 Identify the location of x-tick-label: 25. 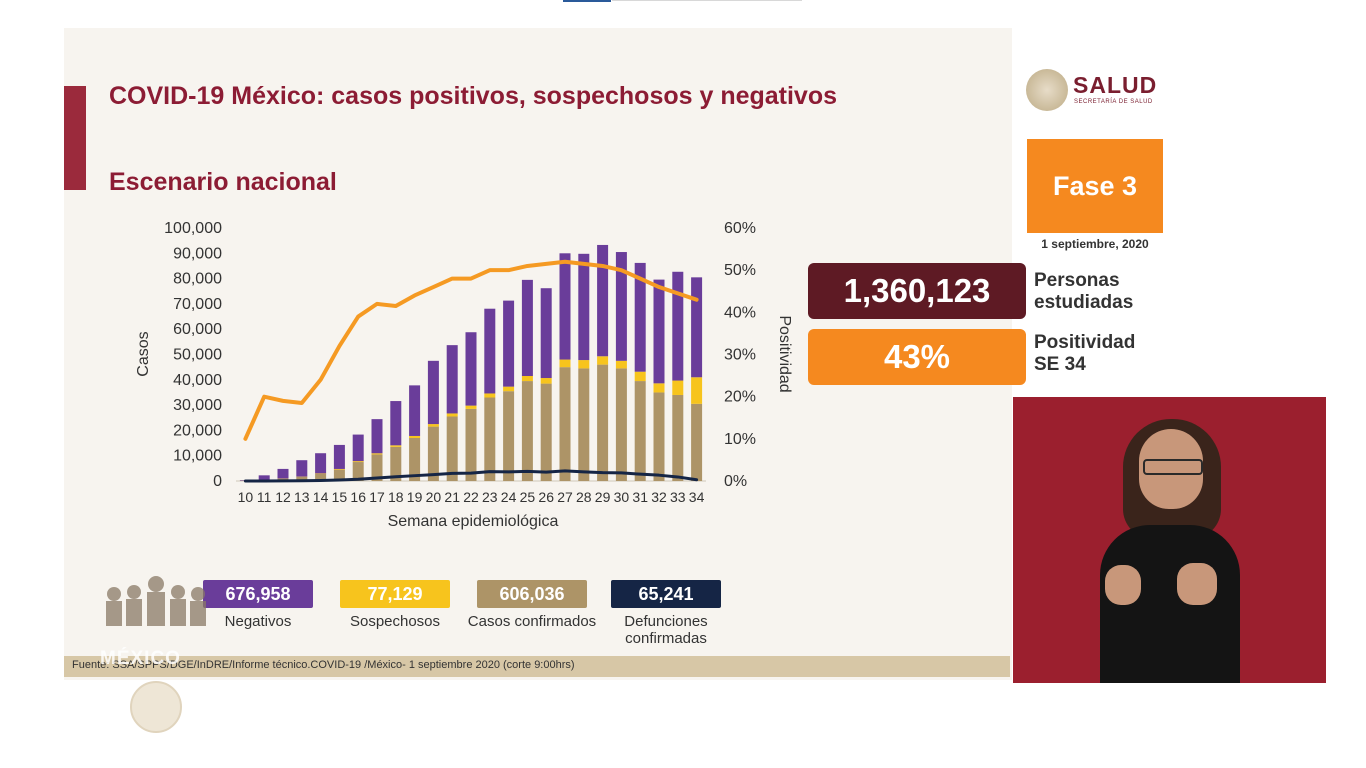
(528, 497).